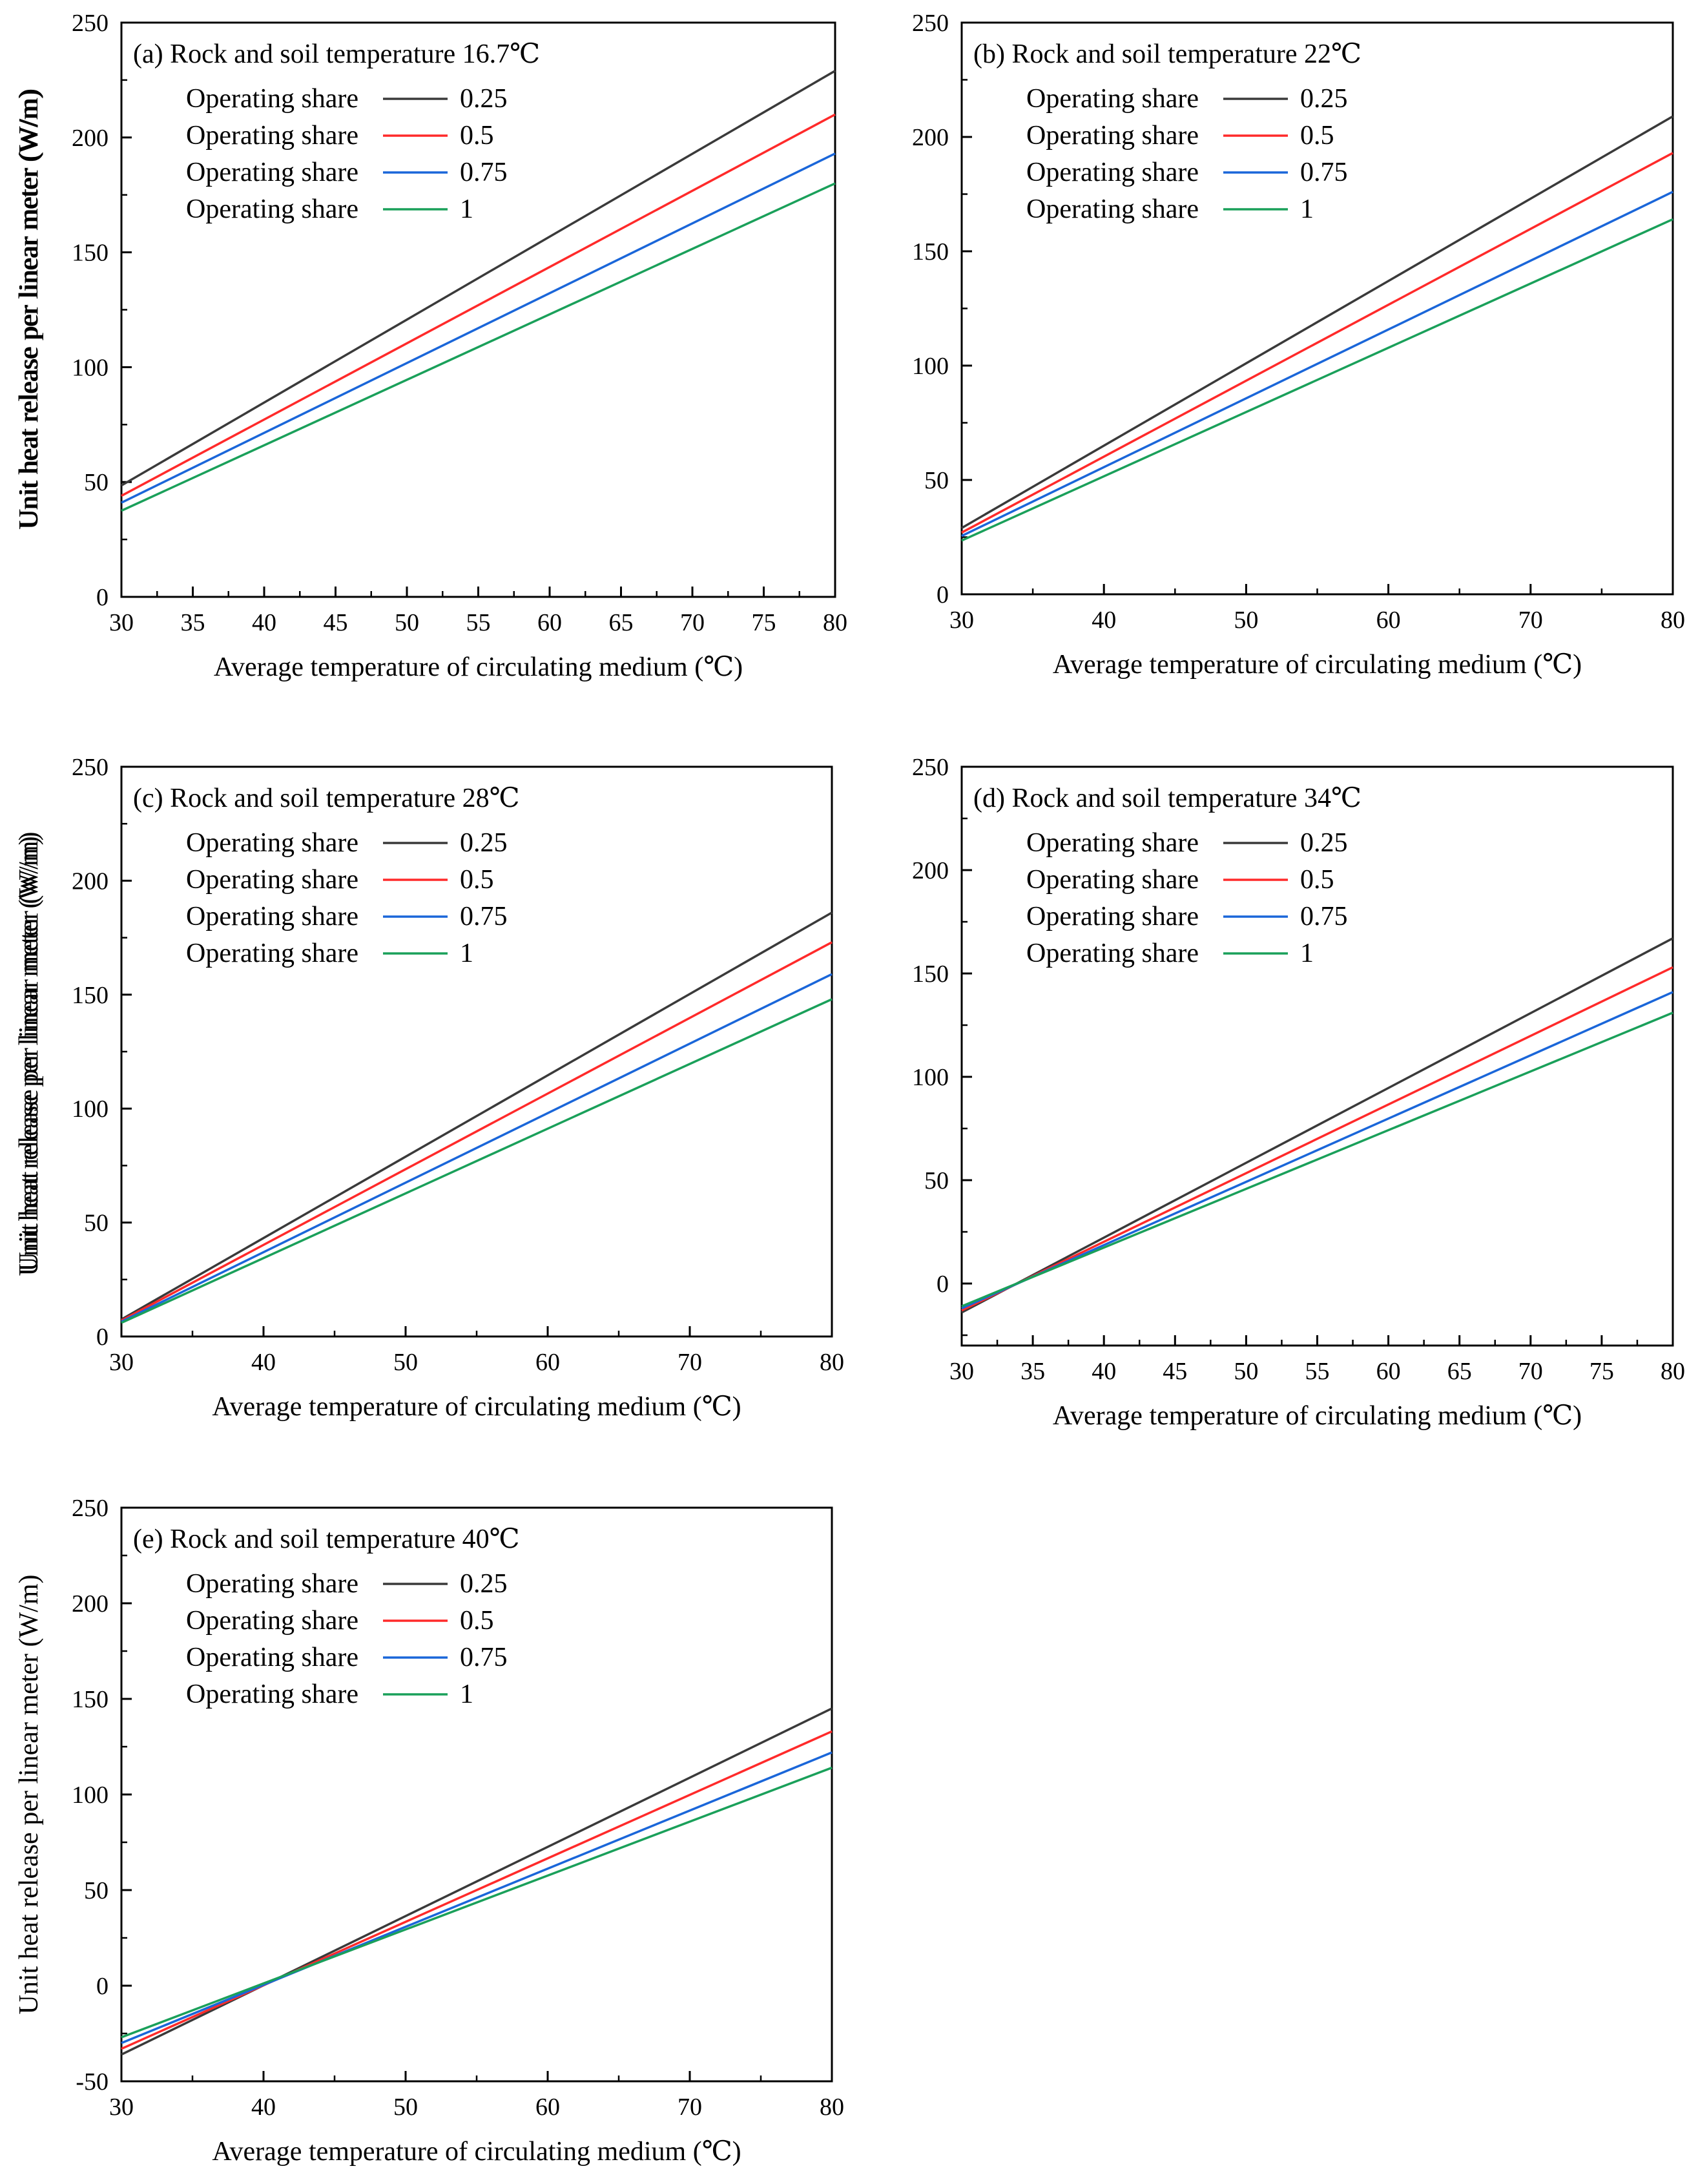  What do you see at coordinates (1167, 54) in the screenshot?
I see `panel-title: (b) Rock and soil temperature 22℃` at bounding box center [1167, 54].